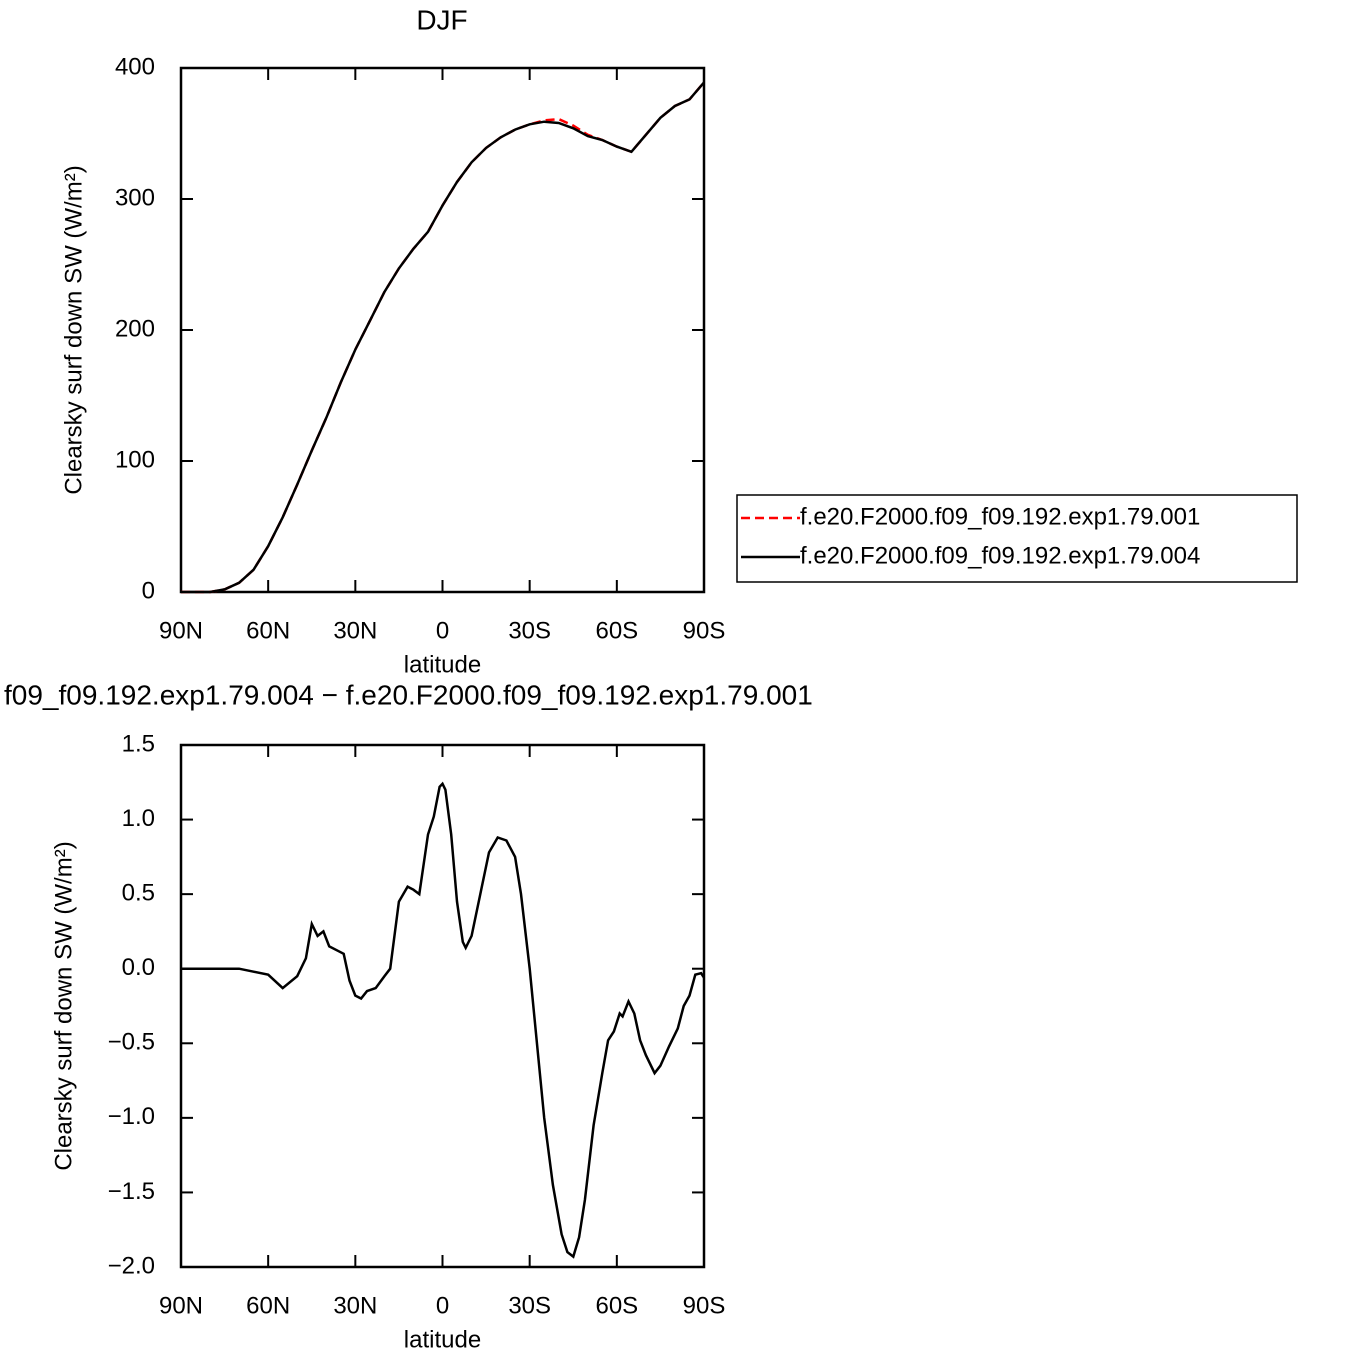 This screenshot has height=1363, width=1363. What do you see at coordinates (135, 459) in the screenshot?
I see `y-tick-label: 100` at bounding box center [135, 459].